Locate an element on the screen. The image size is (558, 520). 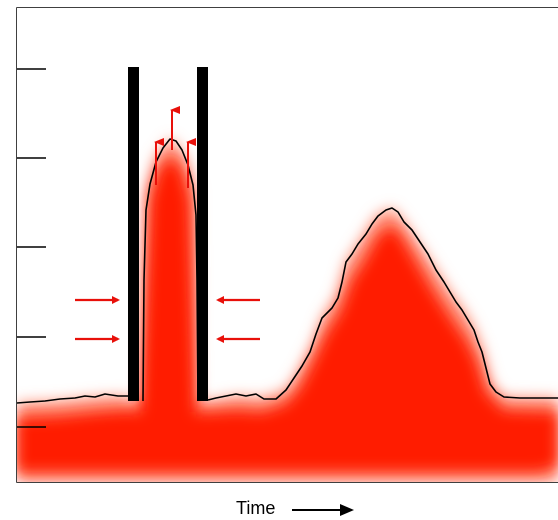
left-wall is located at coordinates (133, 234).